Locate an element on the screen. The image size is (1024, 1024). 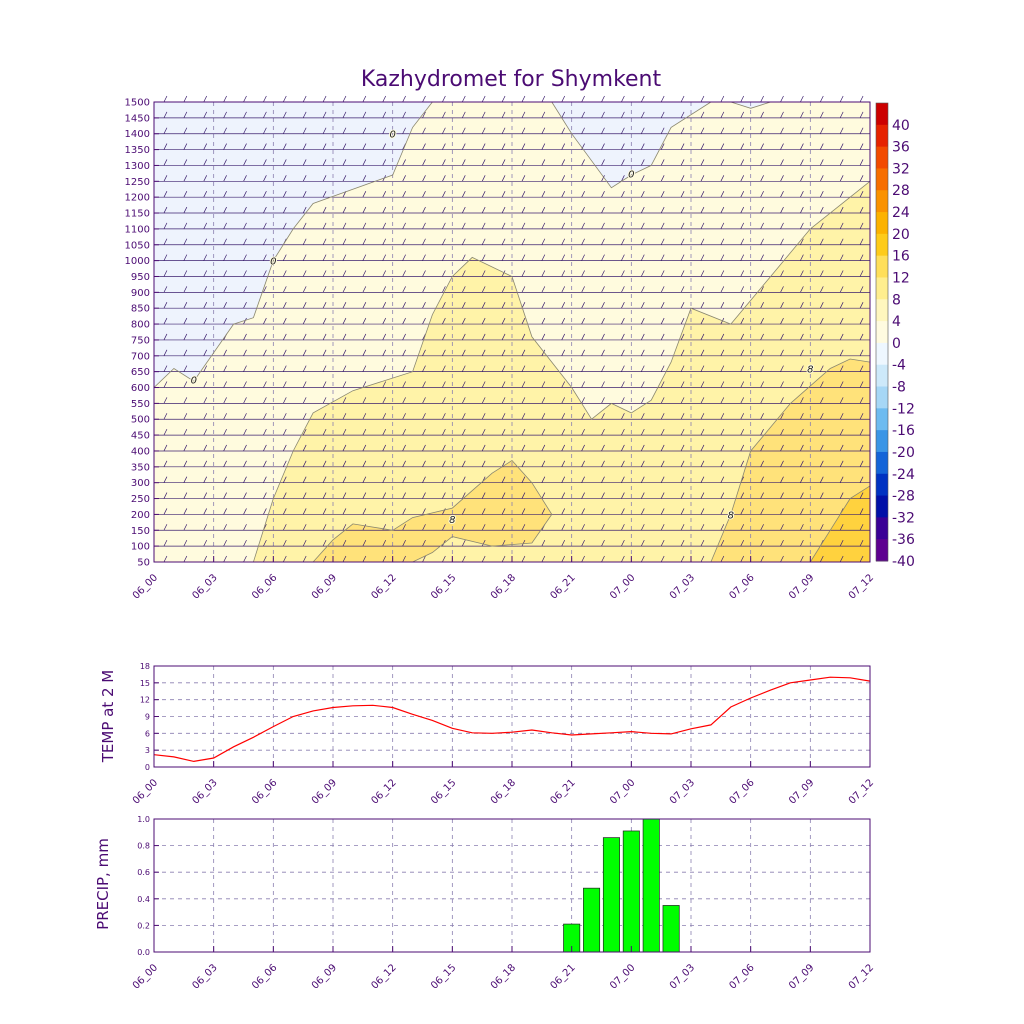
section-x-tick-label: 06_21 is located at coordinates (562, 586).